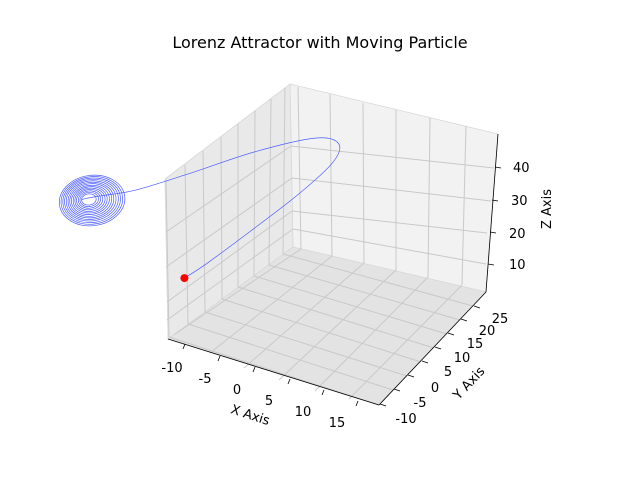  What do you see at coordinates (269, 401) in the screenshot?
I see `x-tick-label-3: 5` at bounding box center [269, 401].